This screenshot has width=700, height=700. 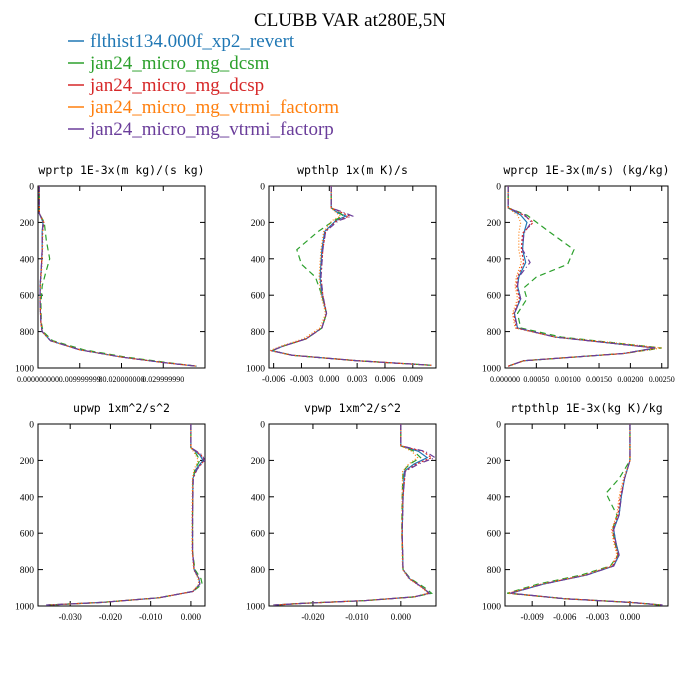 What do you see at coordinates (505, 379) in the screenshot?
I see `x-tick-label: 0.000000` at bounding box center [505, 379].